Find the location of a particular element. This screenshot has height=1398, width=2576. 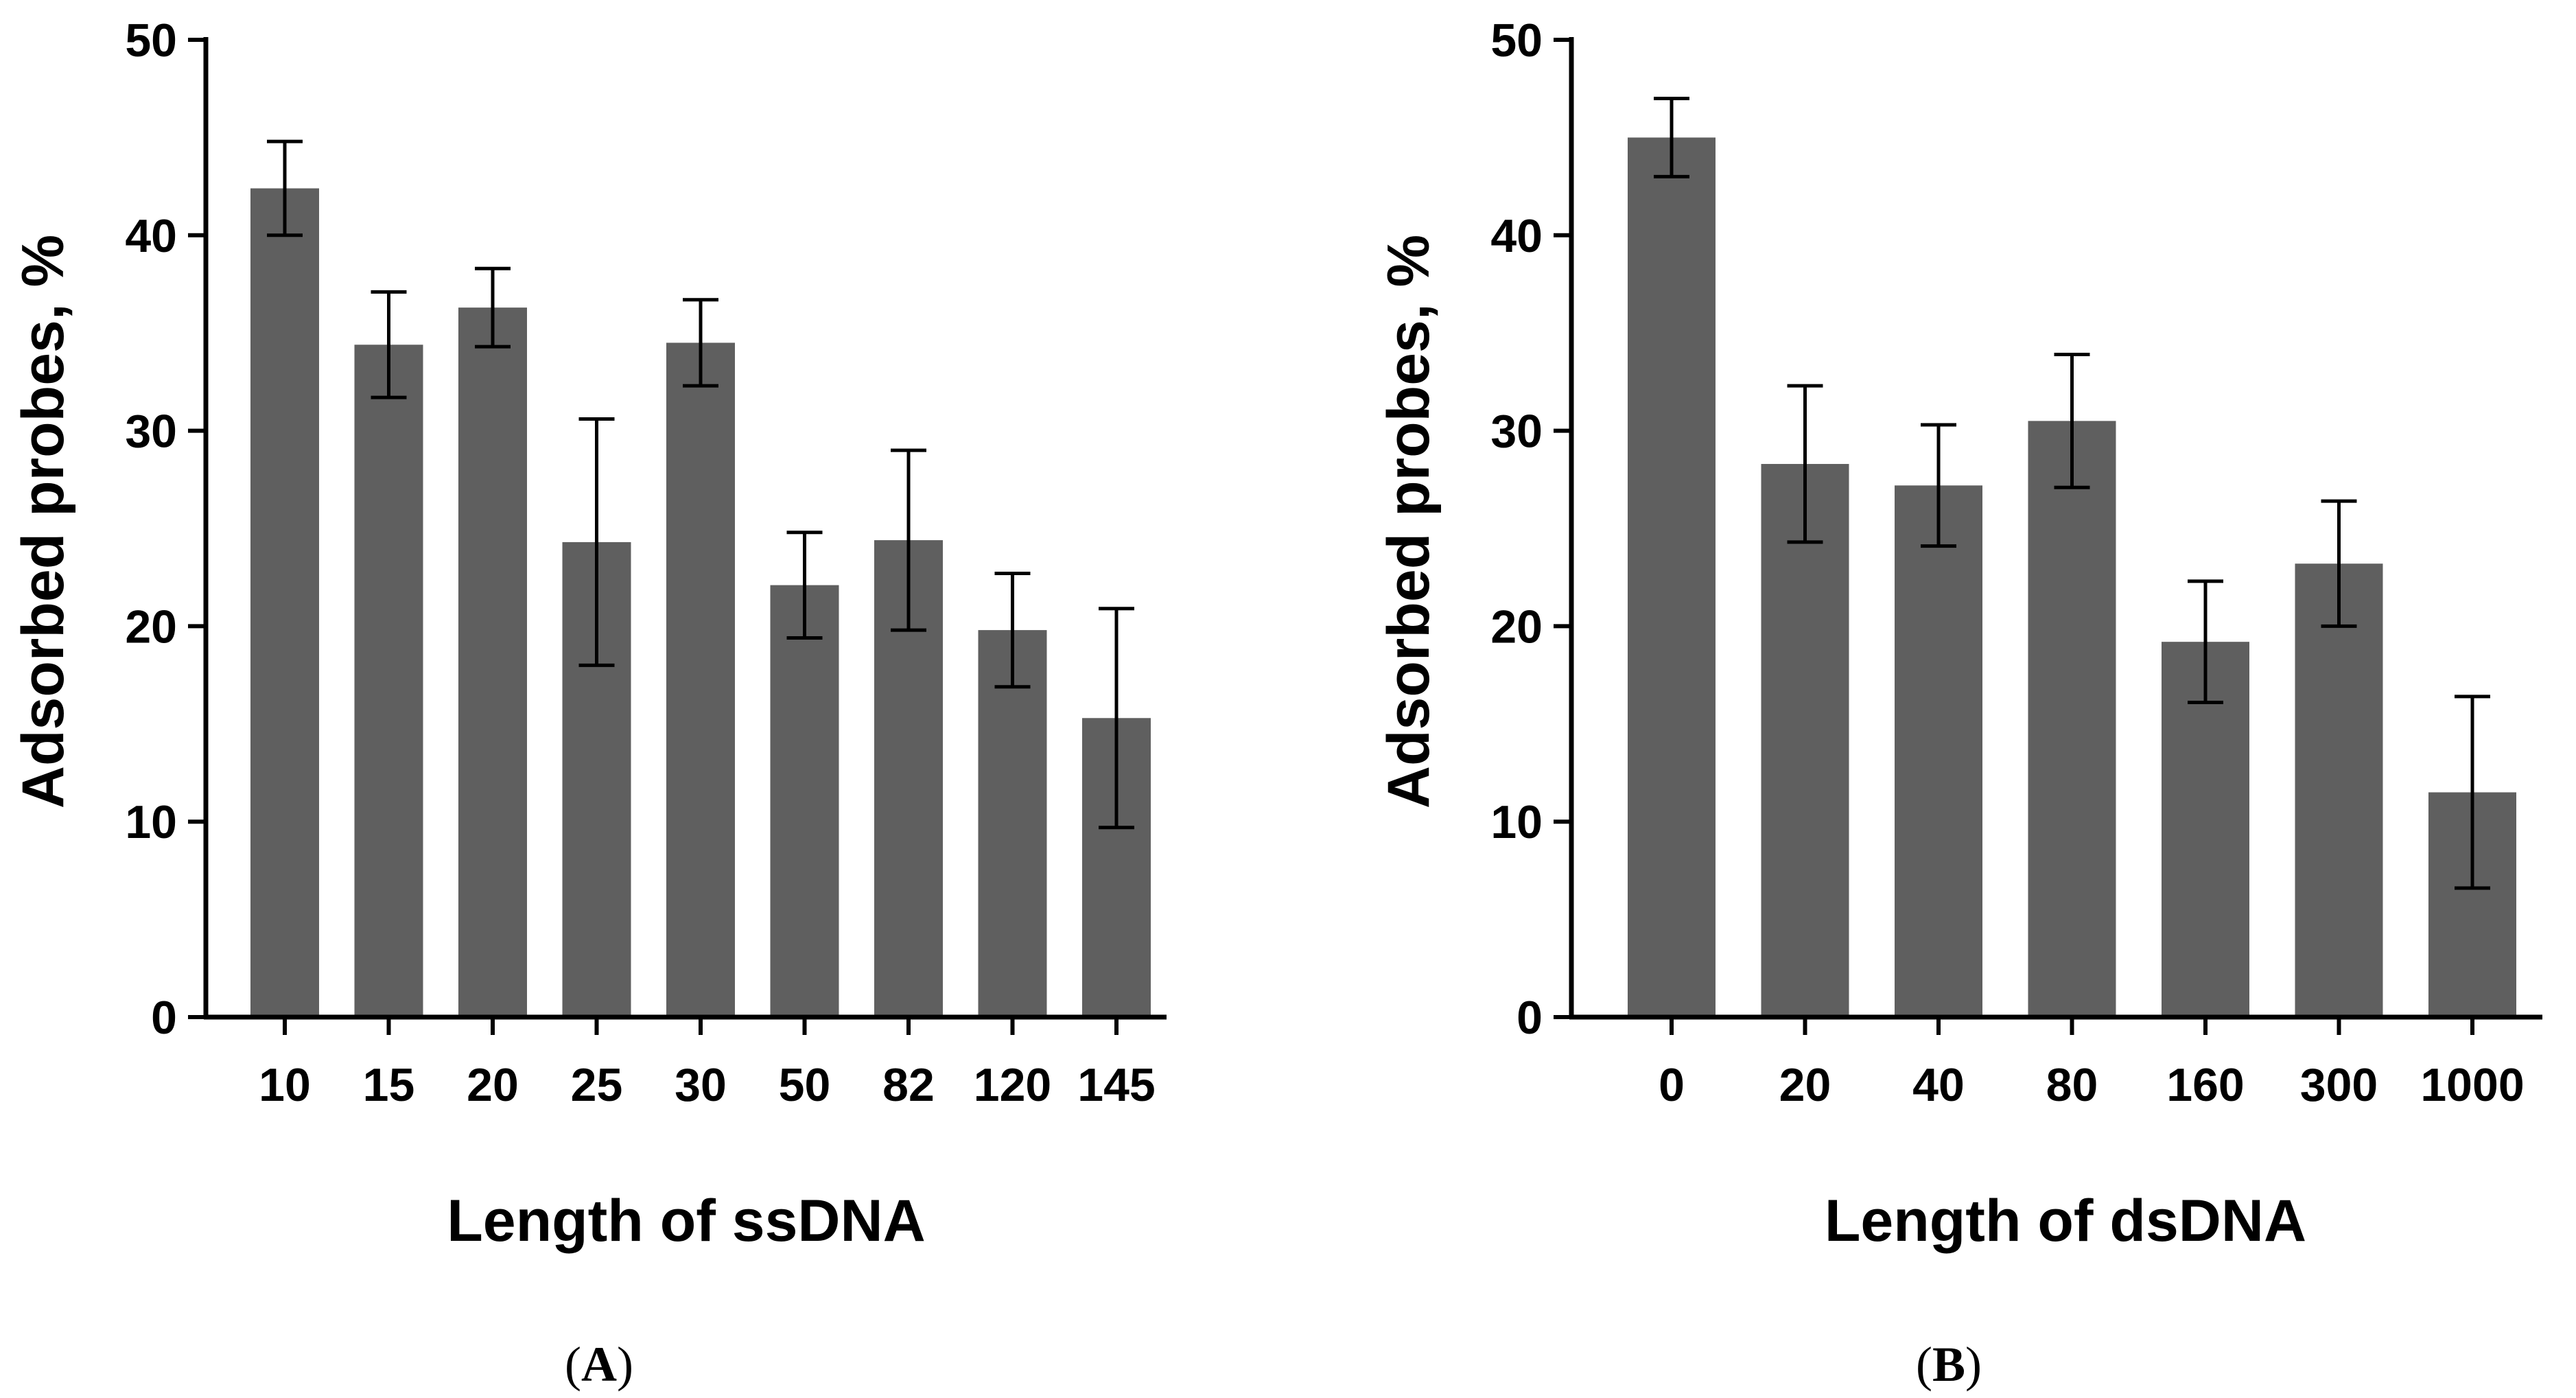

x-ticks-group: 0 20 40 80 160 300 1000 is located at coordinates (2092, 1064).